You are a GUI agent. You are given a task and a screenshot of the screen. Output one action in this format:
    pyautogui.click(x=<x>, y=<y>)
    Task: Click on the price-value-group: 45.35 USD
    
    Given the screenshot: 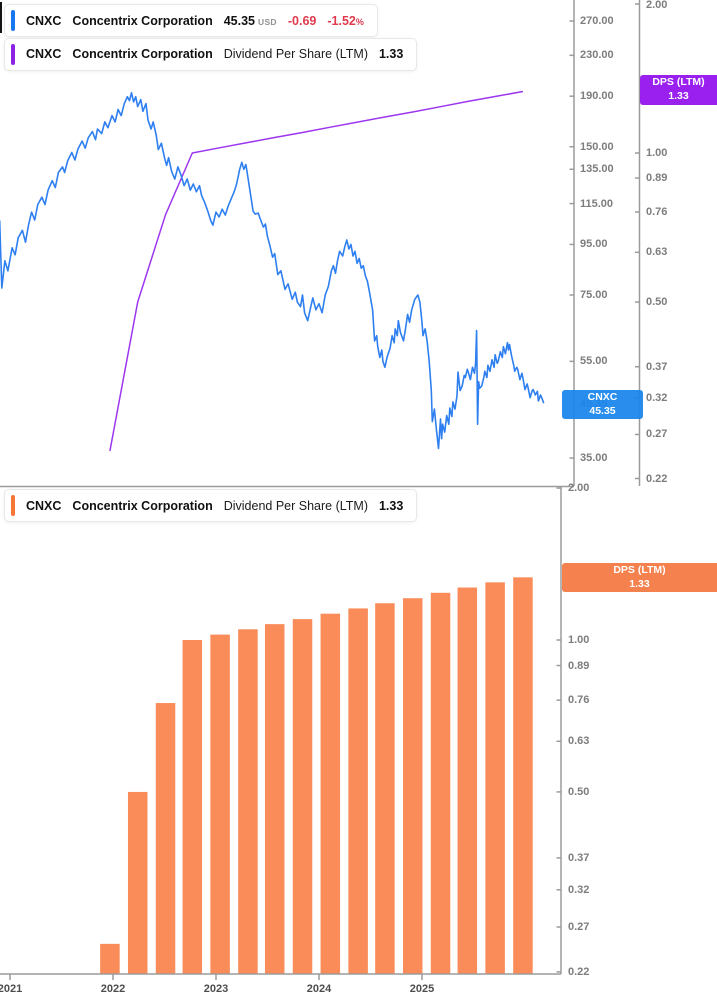 What is the action you would take?
    pyautogui.click(x=250, y=21)
    